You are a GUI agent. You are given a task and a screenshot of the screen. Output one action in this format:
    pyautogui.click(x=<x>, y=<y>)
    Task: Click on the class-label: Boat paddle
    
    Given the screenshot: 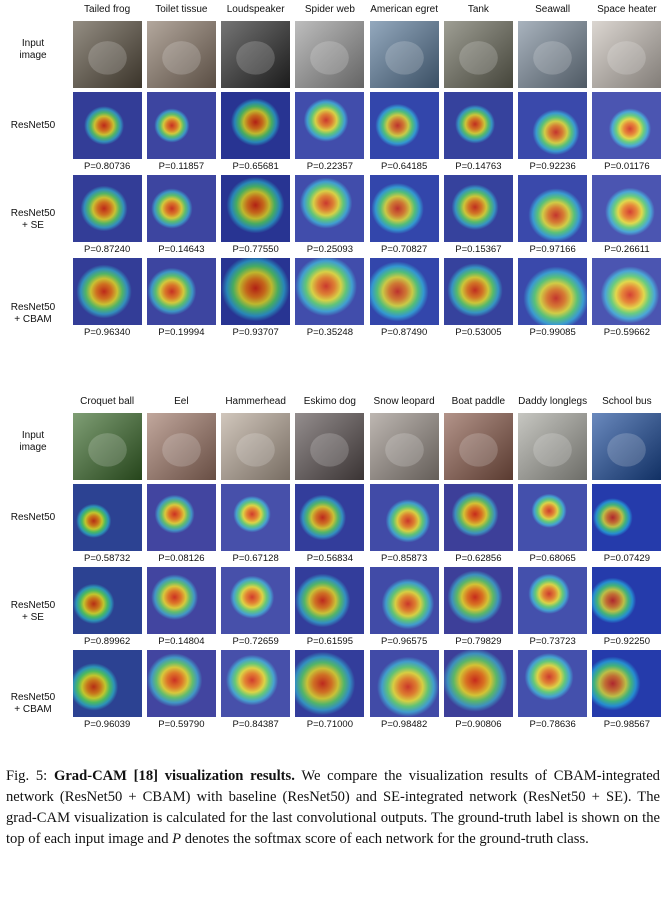 What is the action you would take?
    pyautogui.click(x=478, y=401)
    